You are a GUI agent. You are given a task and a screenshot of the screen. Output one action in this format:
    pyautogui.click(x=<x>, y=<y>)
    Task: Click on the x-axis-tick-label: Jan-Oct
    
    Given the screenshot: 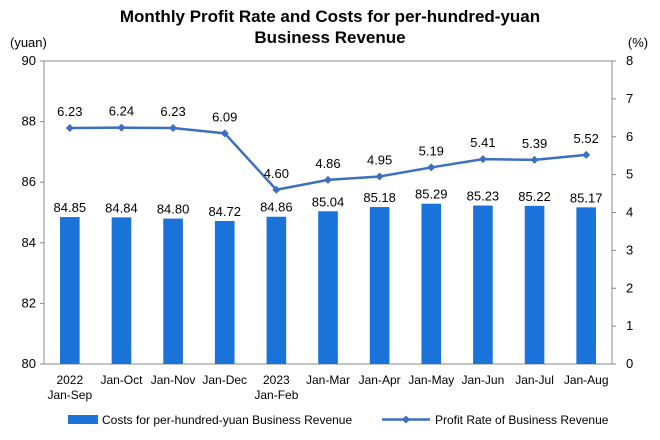 What is the action you would take?
    pyautogui.click(x=121, y=380)
    